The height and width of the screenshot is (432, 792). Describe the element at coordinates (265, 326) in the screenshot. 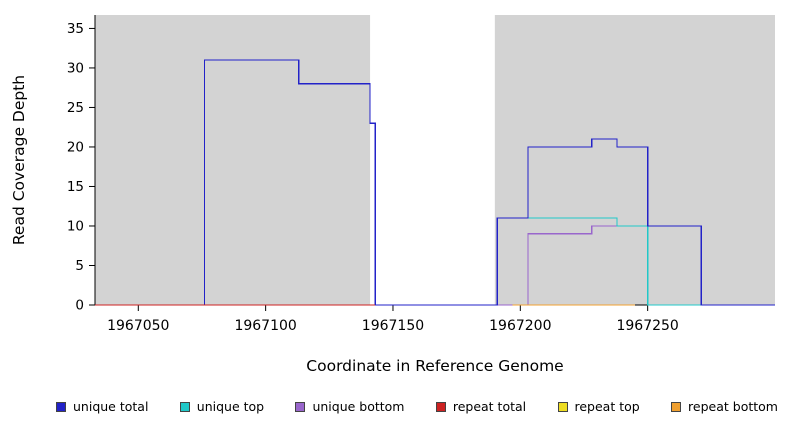

I see `x-tick-label: 1967100` at that location.